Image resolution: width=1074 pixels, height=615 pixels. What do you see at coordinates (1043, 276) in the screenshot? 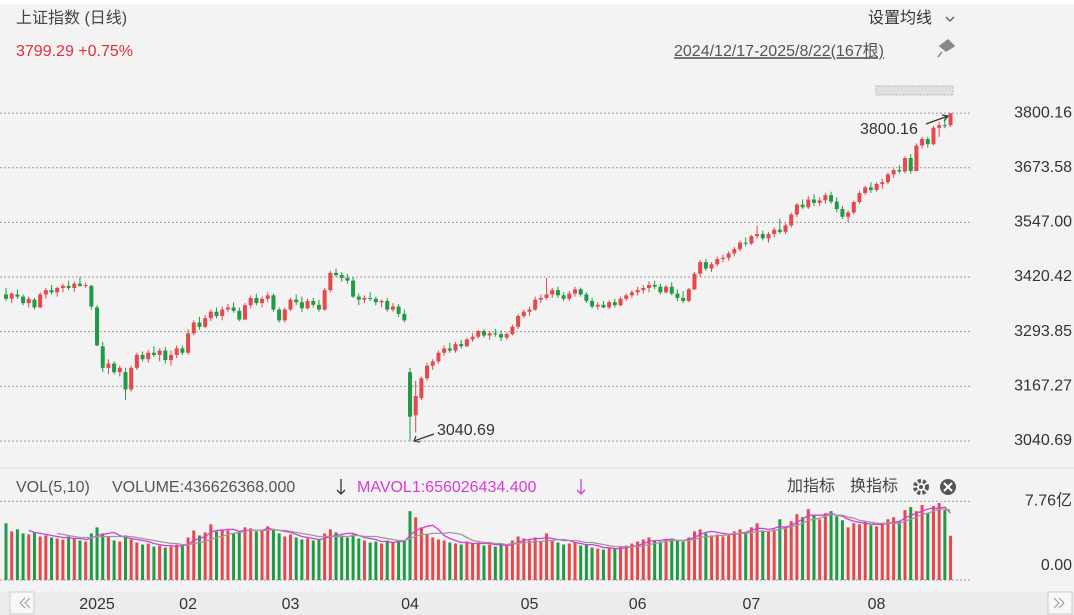
I see `y-tick-label: 3420.42` at bounding box center [1043, 276].